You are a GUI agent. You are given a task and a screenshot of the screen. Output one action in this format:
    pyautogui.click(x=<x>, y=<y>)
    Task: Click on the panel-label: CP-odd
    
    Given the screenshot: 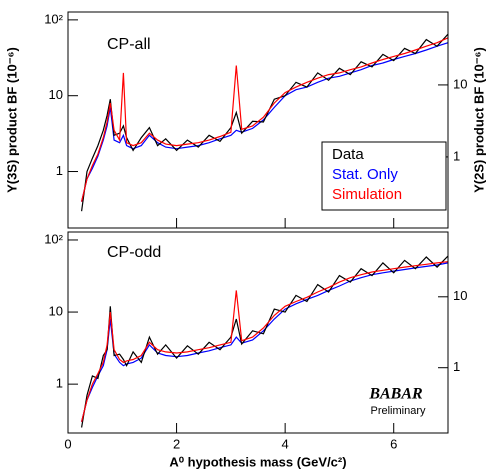 What is the action you would take?
    pyautogui.click(x=134, y=252)
    